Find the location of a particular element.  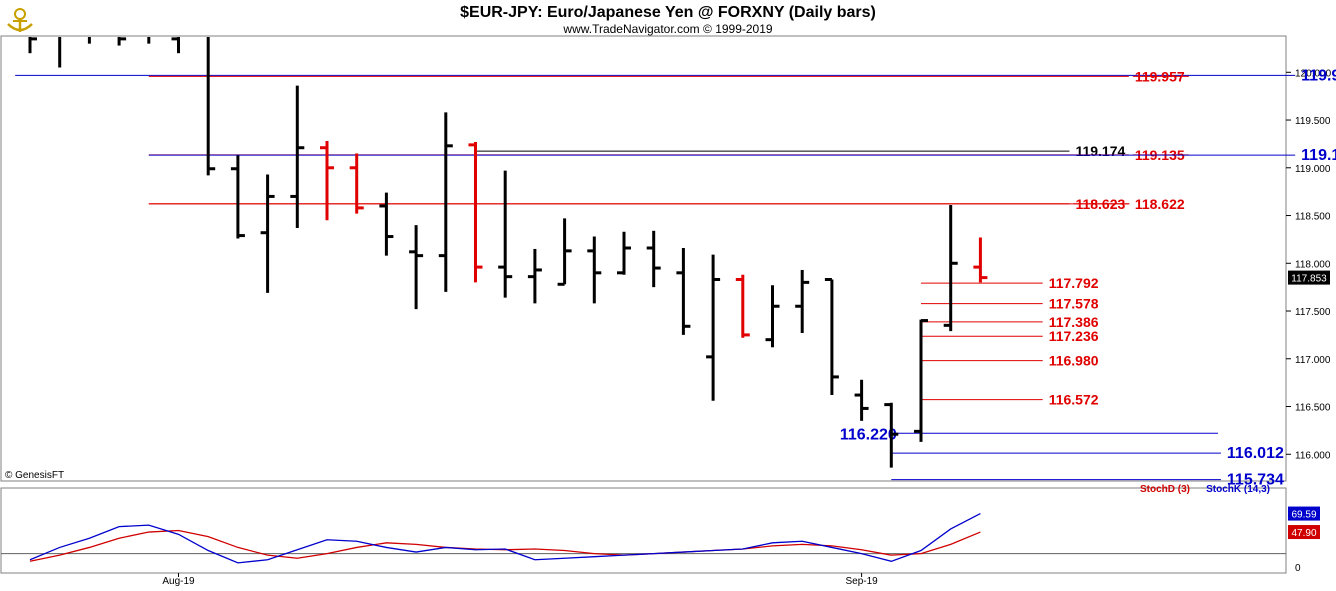

level-label: 117.792 is located at coordinates (1074, 283).